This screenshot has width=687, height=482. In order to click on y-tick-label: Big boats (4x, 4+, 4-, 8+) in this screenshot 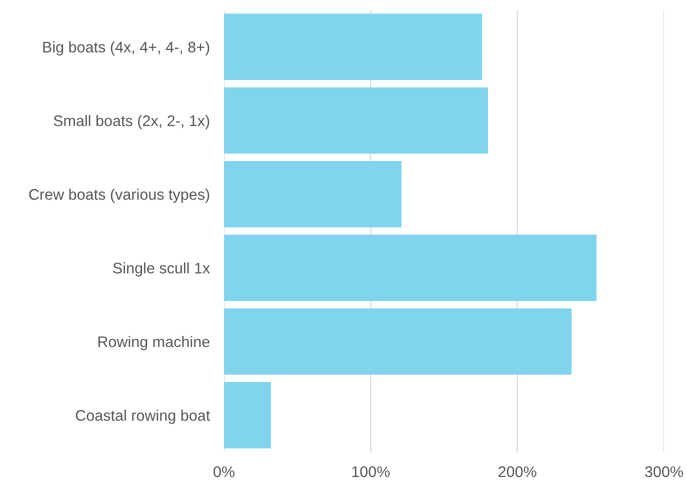, I will do `click(126, 48)`.